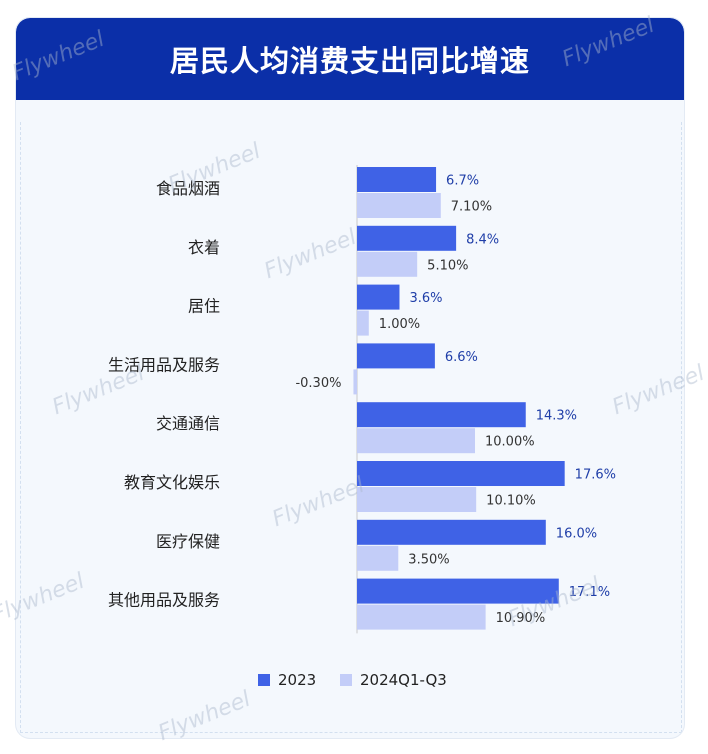 This screenshot has width=708, height=754. What do you see at coordinates (521, 618) in the screenshot?
I see `data-label: 10.90%` at bounding box center [521, 618].